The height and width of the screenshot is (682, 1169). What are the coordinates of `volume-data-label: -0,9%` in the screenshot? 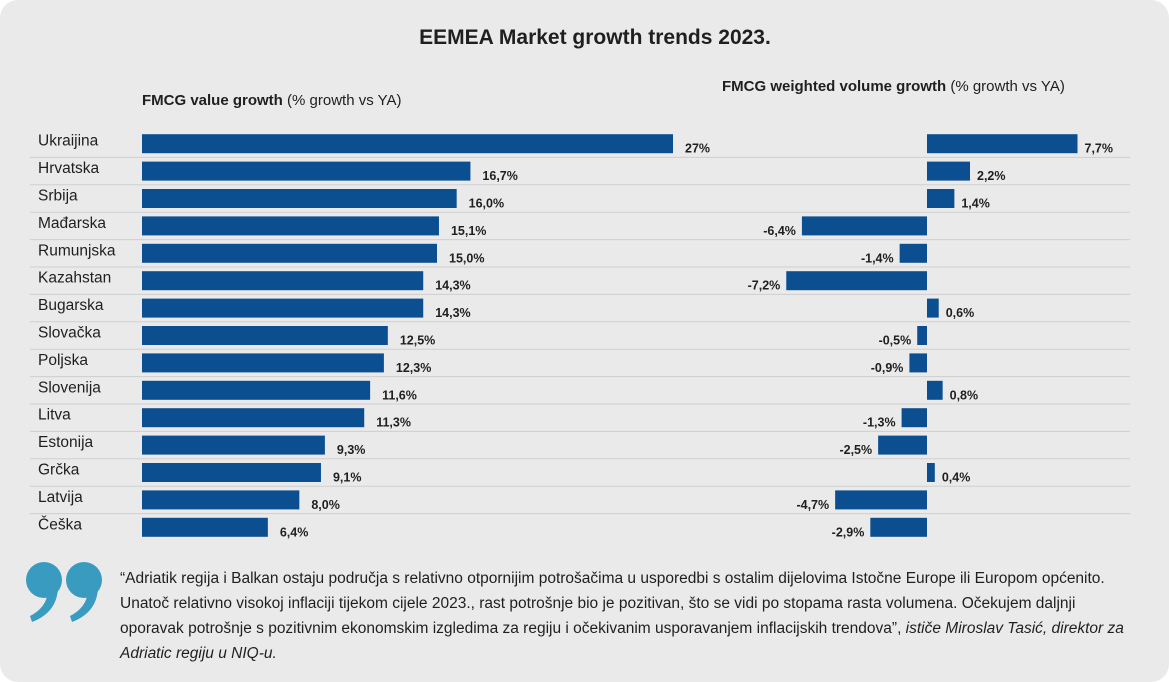 It's located at (887, 368).